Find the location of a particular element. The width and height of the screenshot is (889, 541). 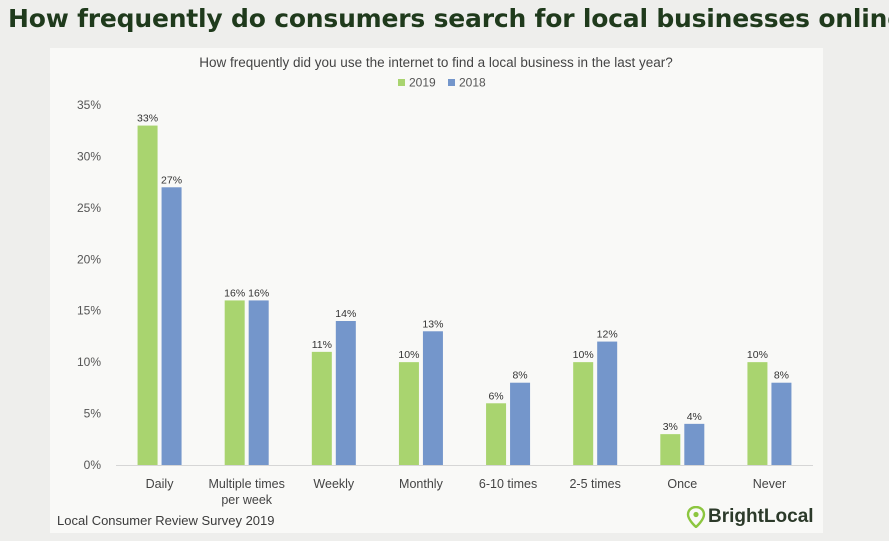

data-label-2019: 3% is located at coordinates (670, 427).